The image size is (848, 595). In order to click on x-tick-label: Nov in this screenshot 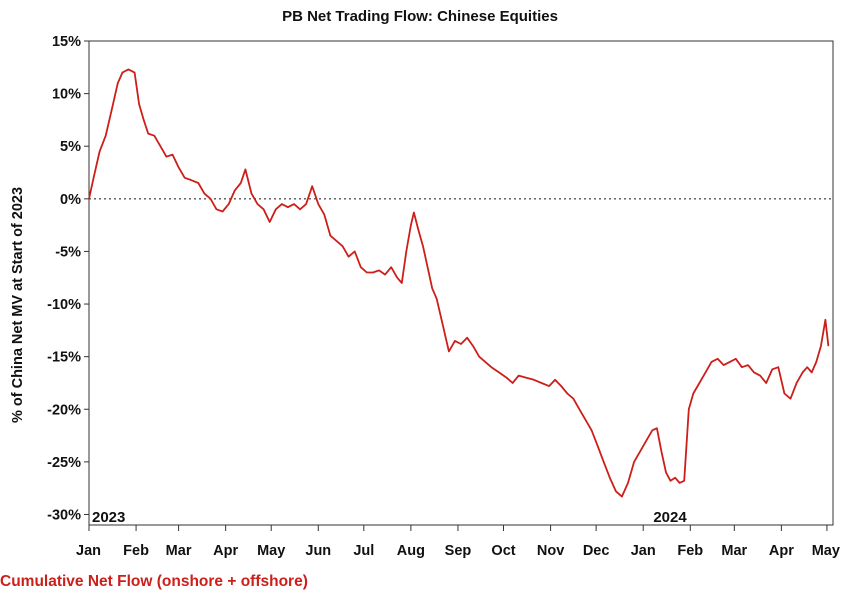, I will do `click(550, 551)`.